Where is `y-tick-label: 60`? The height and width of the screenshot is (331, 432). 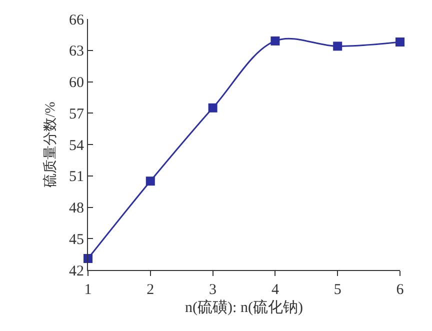 y-tick-label: 60 is located at coordinates (76, 83).